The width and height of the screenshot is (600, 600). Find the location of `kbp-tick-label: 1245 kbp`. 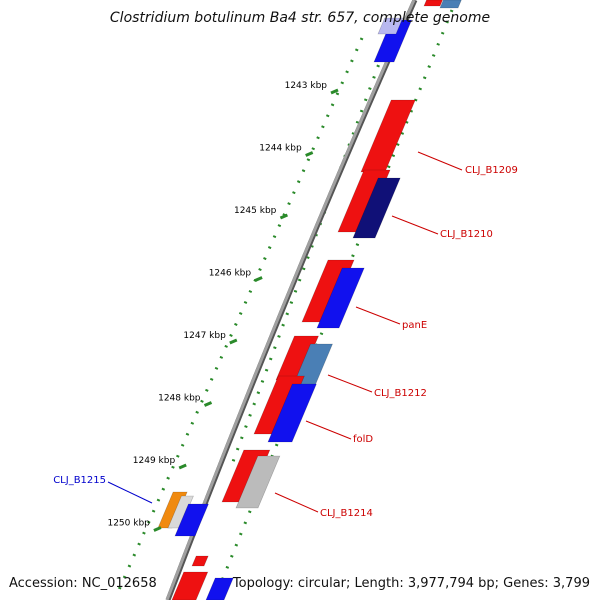

kbp-tick-label: 1245 kbp is located at coordinates (255, 211).